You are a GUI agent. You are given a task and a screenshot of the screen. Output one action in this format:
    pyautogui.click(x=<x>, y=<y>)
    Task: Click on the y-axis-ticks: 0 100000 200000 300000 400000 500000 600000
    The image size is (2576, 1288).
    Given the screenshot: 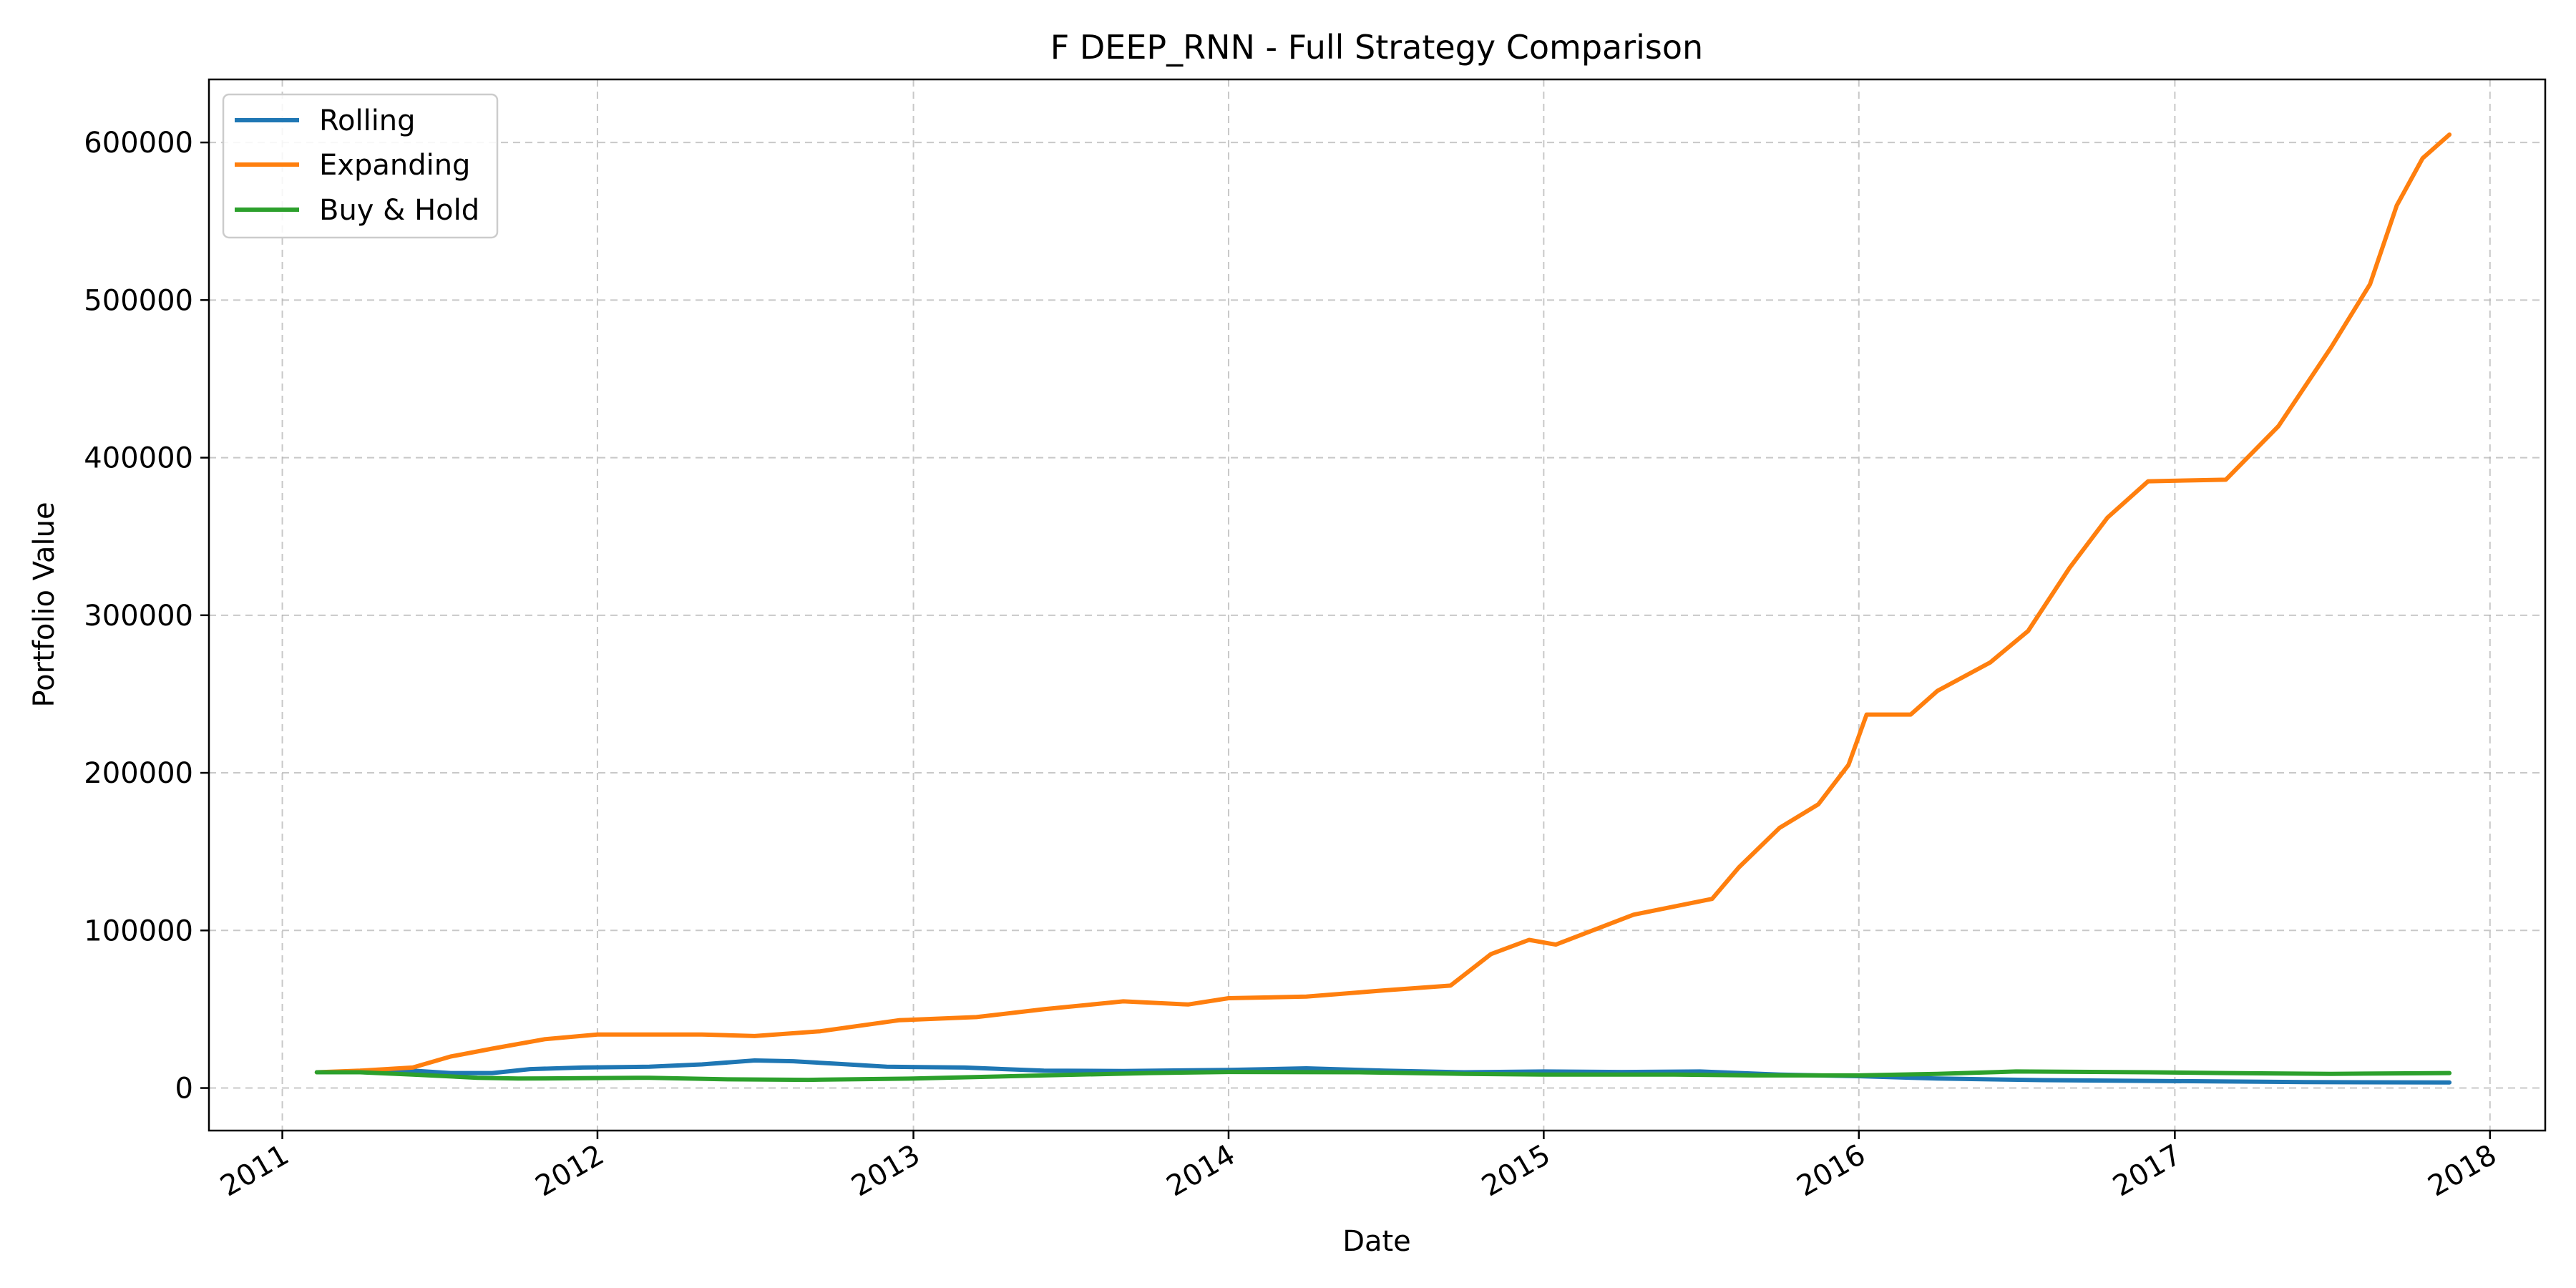 What is the action you would take?
    pyautogui.click(x=146, y=616)
    